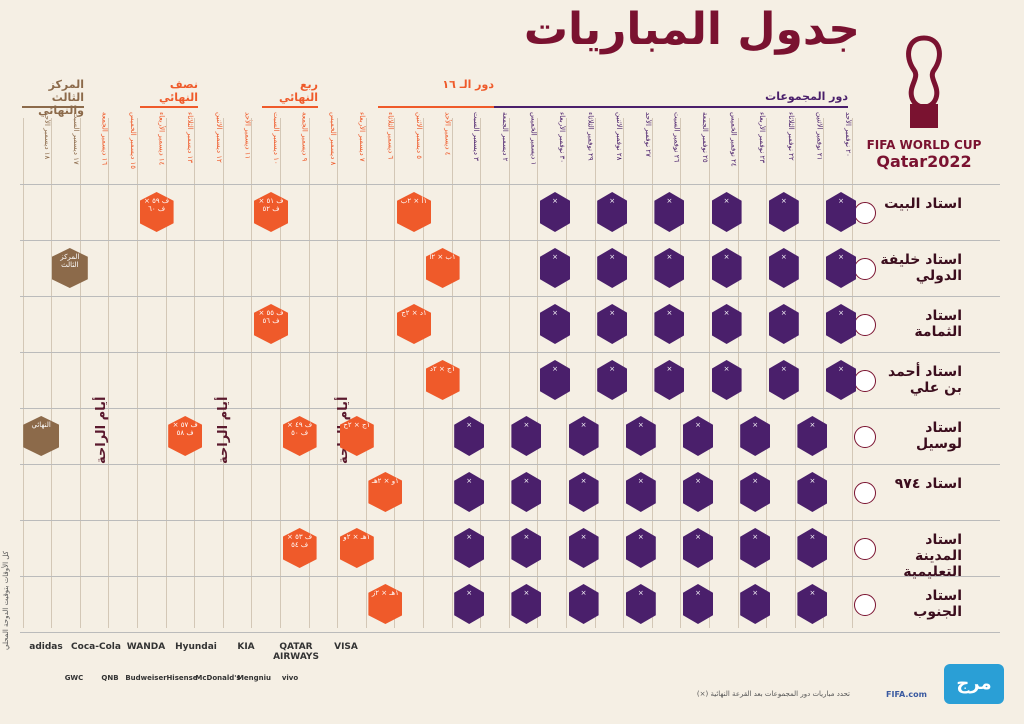 This screenshot has width=1024, height=724. I want to click on date-label: ١٤ ديسمبر الأربعاء, so click(161, 139).